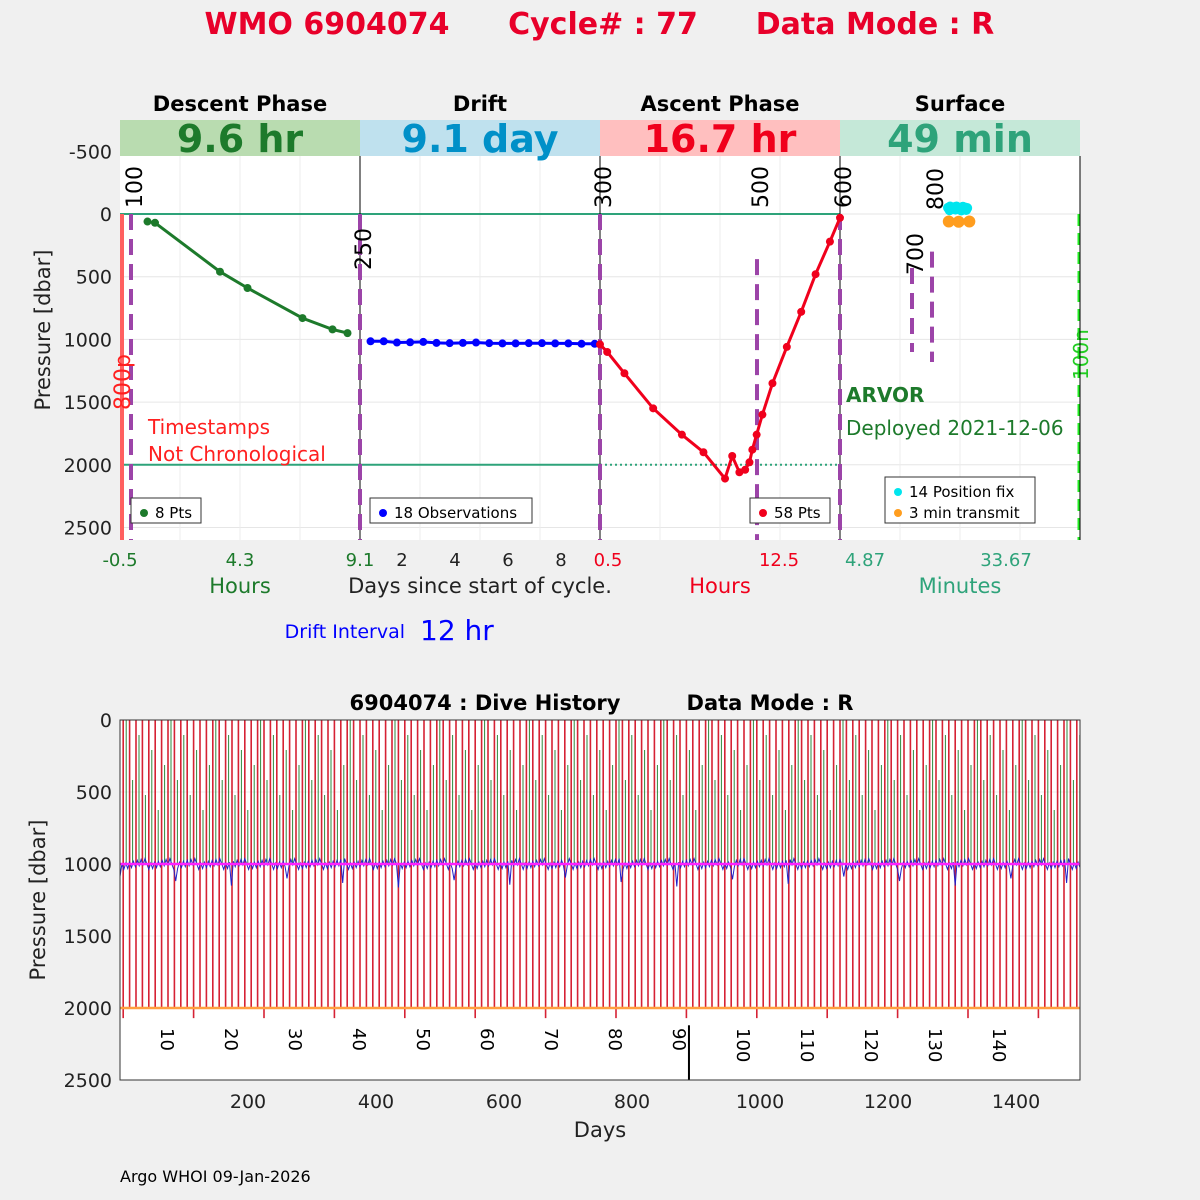 The height and width of the screenshot is (1200, 1200). What do you see at coordinates (934, 1045) in the screenshot?
I see `cycle-label: 130` at bounding box center [934, 1045].